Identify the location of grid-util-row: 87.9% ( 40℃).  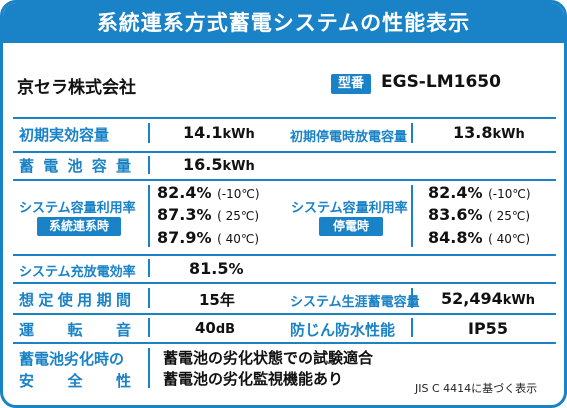
(208, 237).